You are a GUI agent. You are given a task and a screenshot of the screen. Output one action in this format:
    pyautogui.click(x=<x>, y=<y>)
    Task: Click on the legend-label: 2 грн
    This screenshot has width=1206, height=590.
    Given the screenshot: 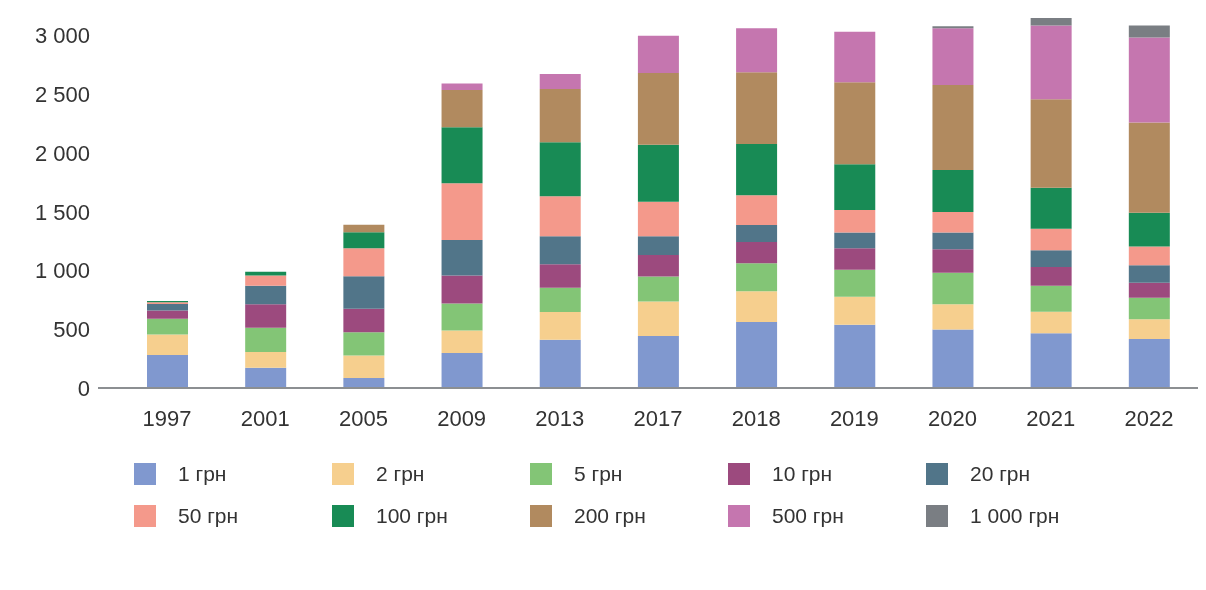 What is the action you would take?
    pyautogui.click(x=400, y=474)
    